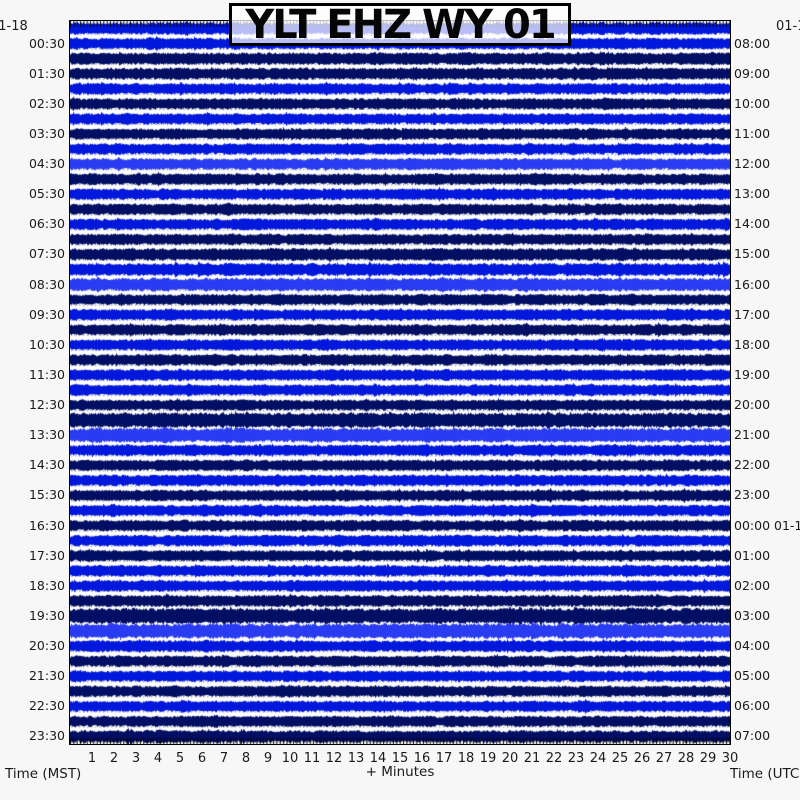  Describe the element at coordinates (752, 735) in the screenshot. I see `right-time-label: 07:00` at that location.